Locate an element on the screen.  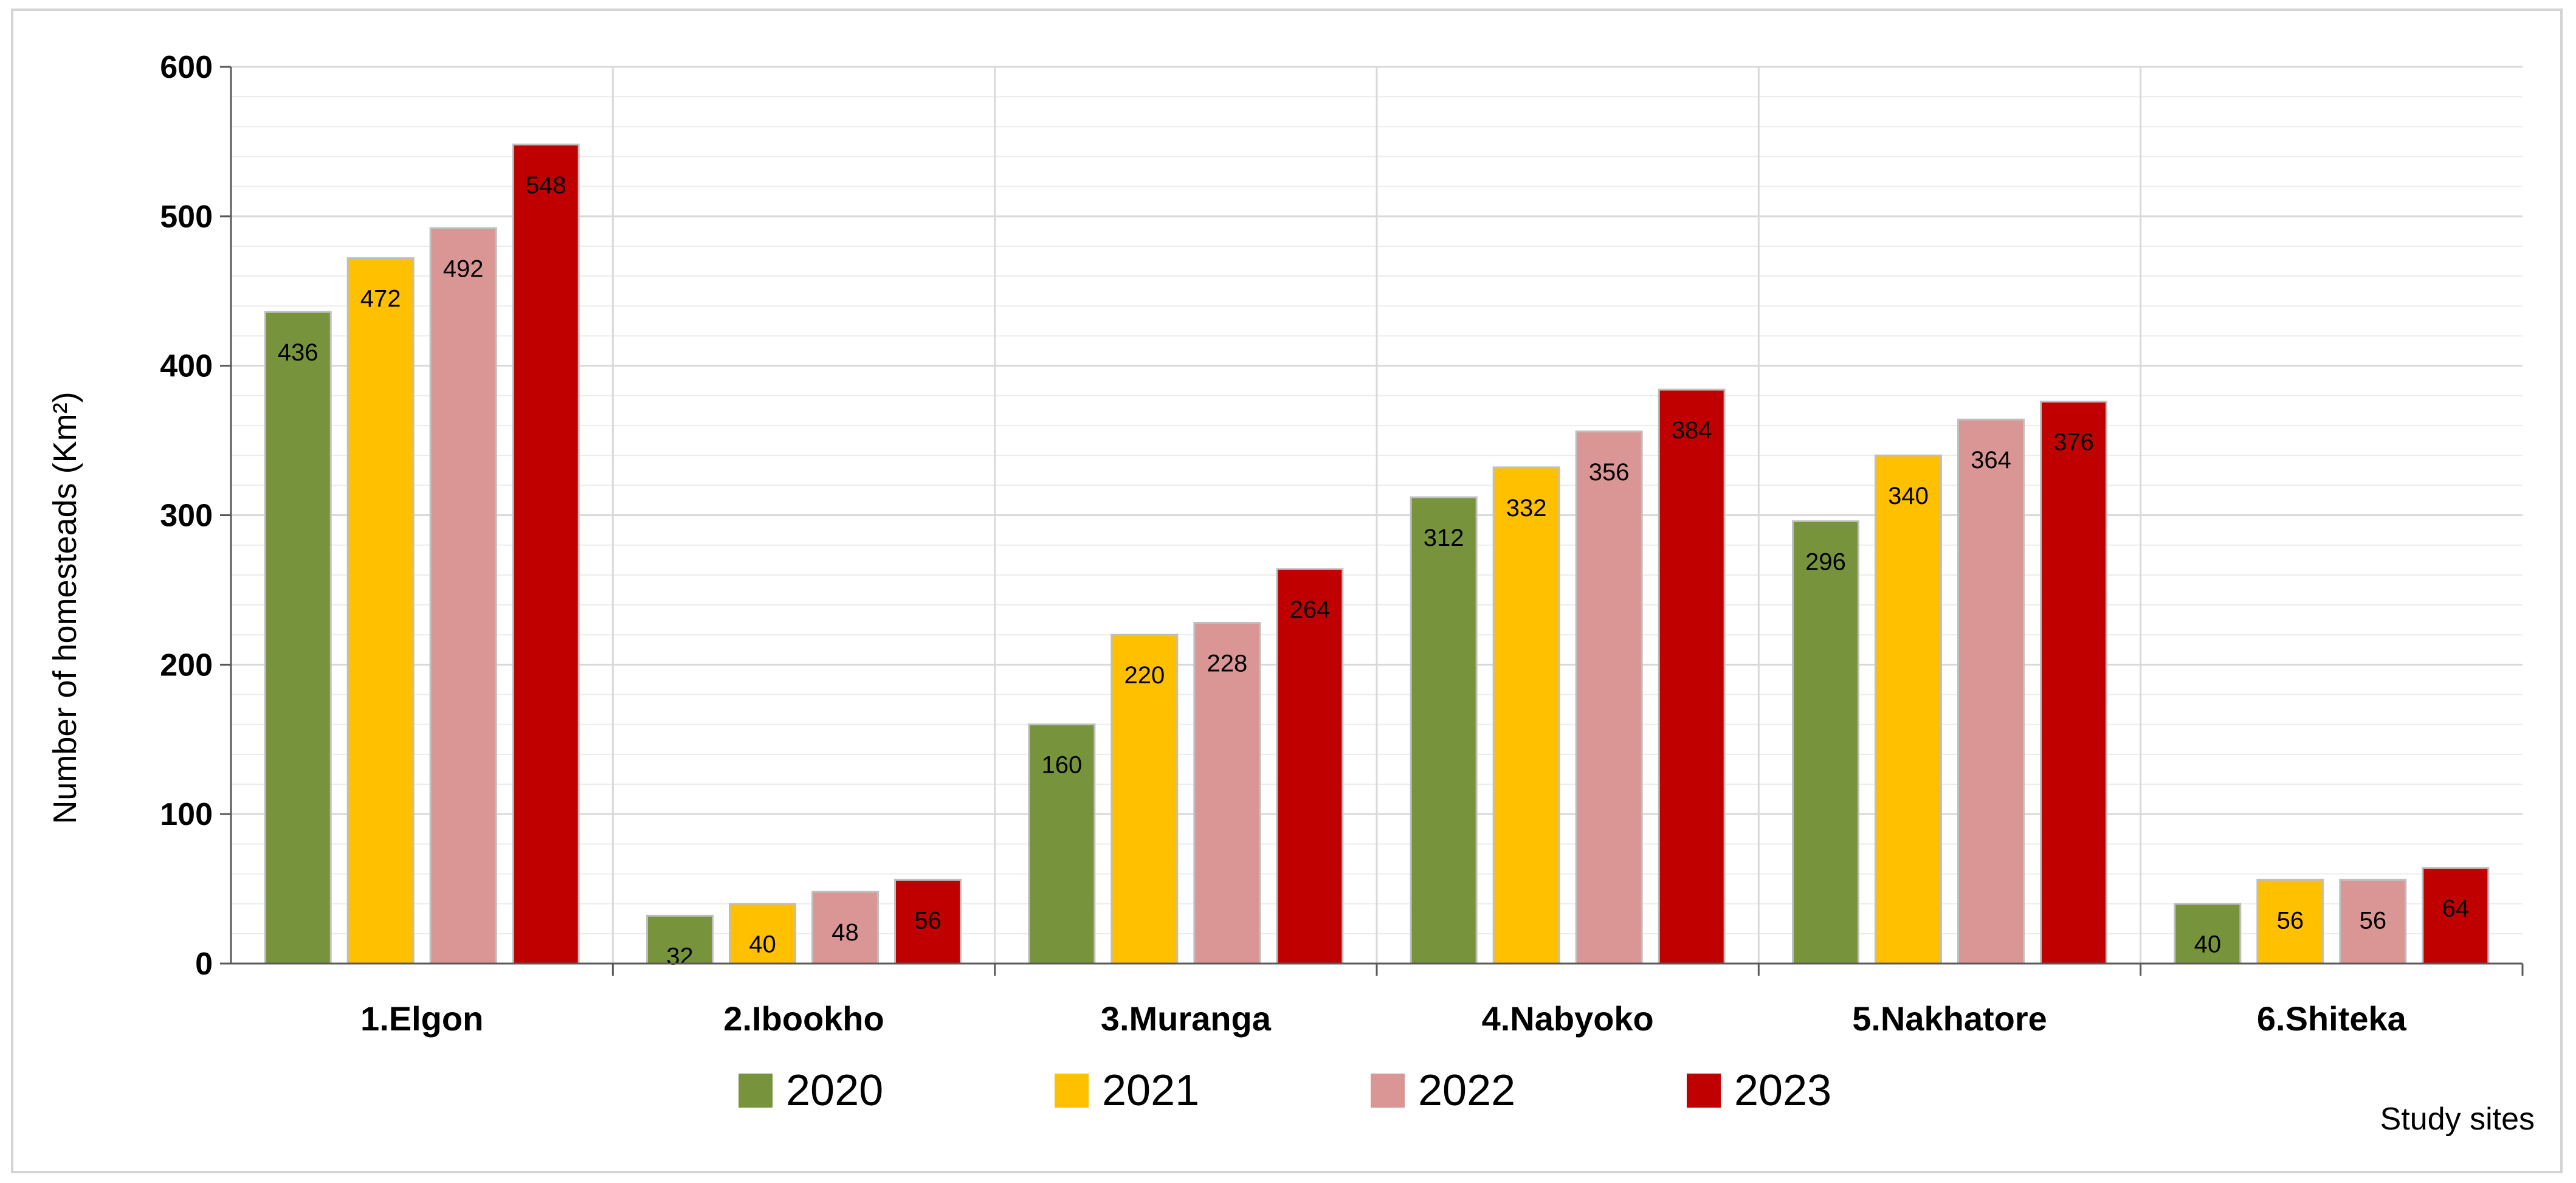
data-label: 376 is located at coordinates (2073, 442).